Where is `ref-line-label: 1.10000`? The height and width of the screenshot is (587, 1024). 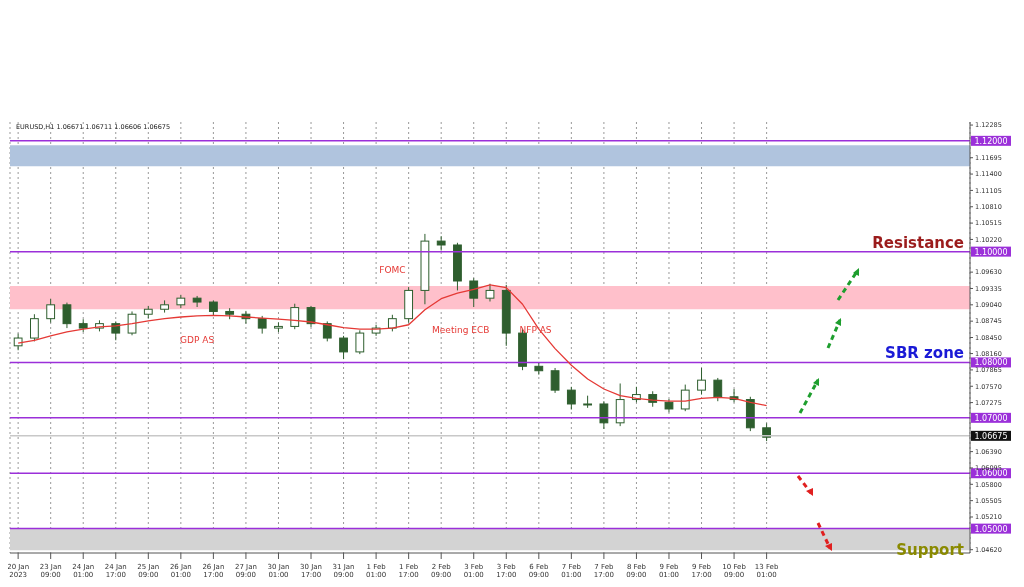 ref-line-label: 1.10000 is located at coordinates (991, 252).